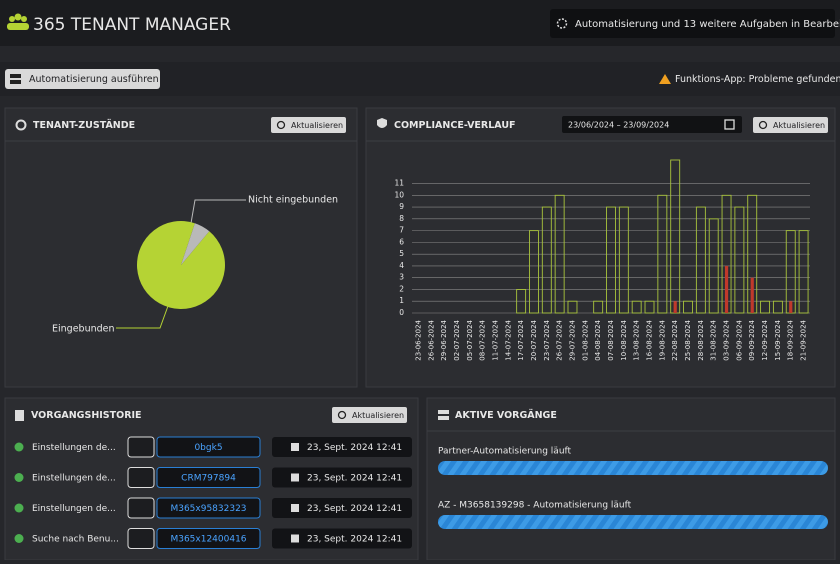 Image resolution: width=840 pixels, height=564 pixels. What do you see at coordinates (401, 253) in the screenshot?
I see `y-tick-label: 5` at bounding box center [401, 253].